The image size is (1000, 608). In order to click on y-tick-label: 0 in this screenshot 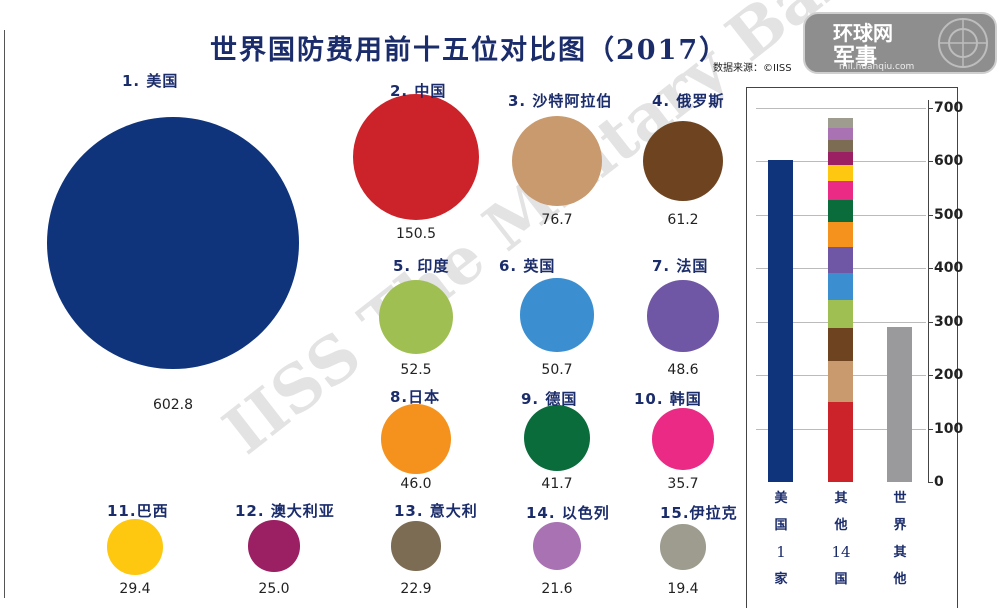, I will do `click(939, 482)`.